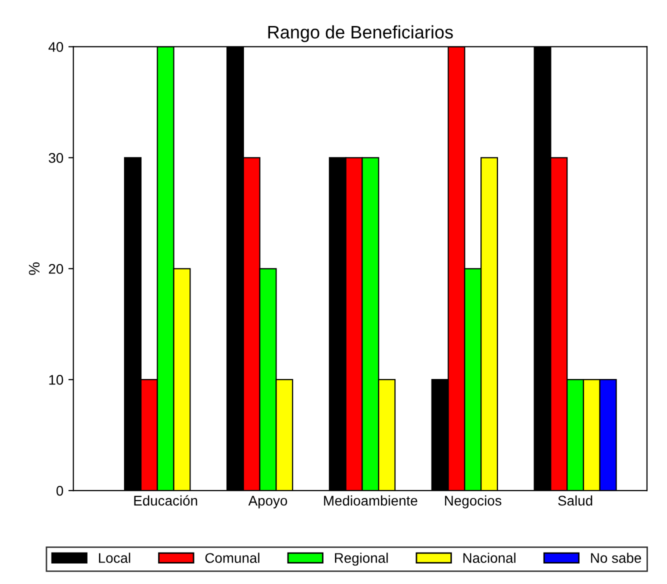  Describe the element at coordinates (60, 491) in the screenshot. I see `y-tick-label: 0` at that location.